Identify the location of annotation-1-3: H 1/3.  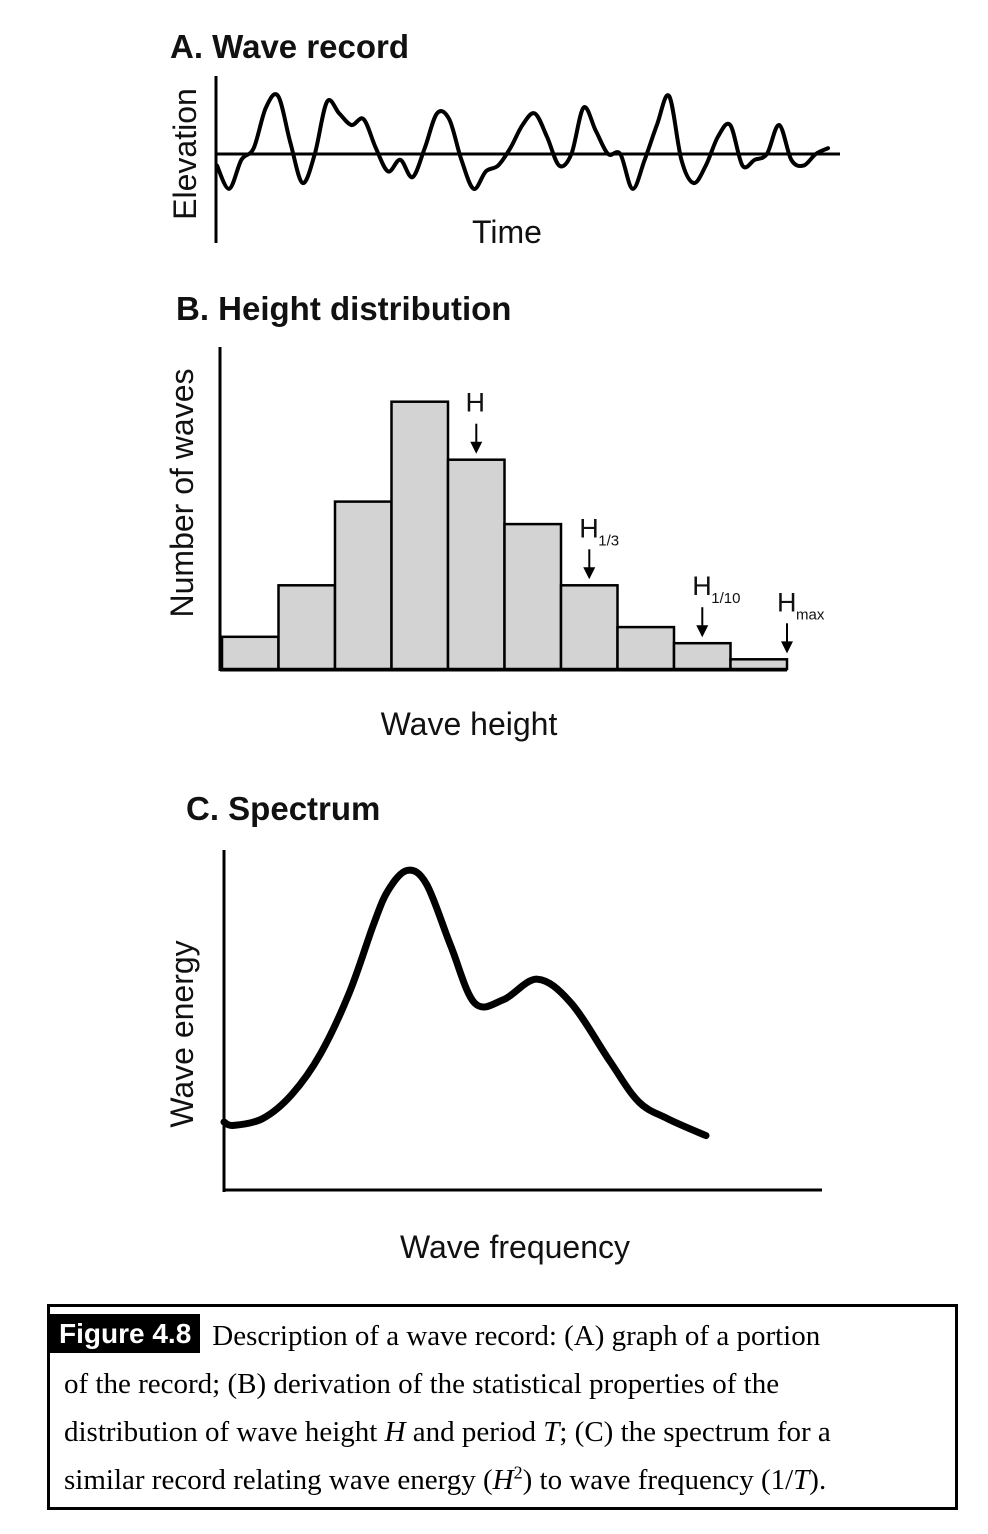
(599, 546).